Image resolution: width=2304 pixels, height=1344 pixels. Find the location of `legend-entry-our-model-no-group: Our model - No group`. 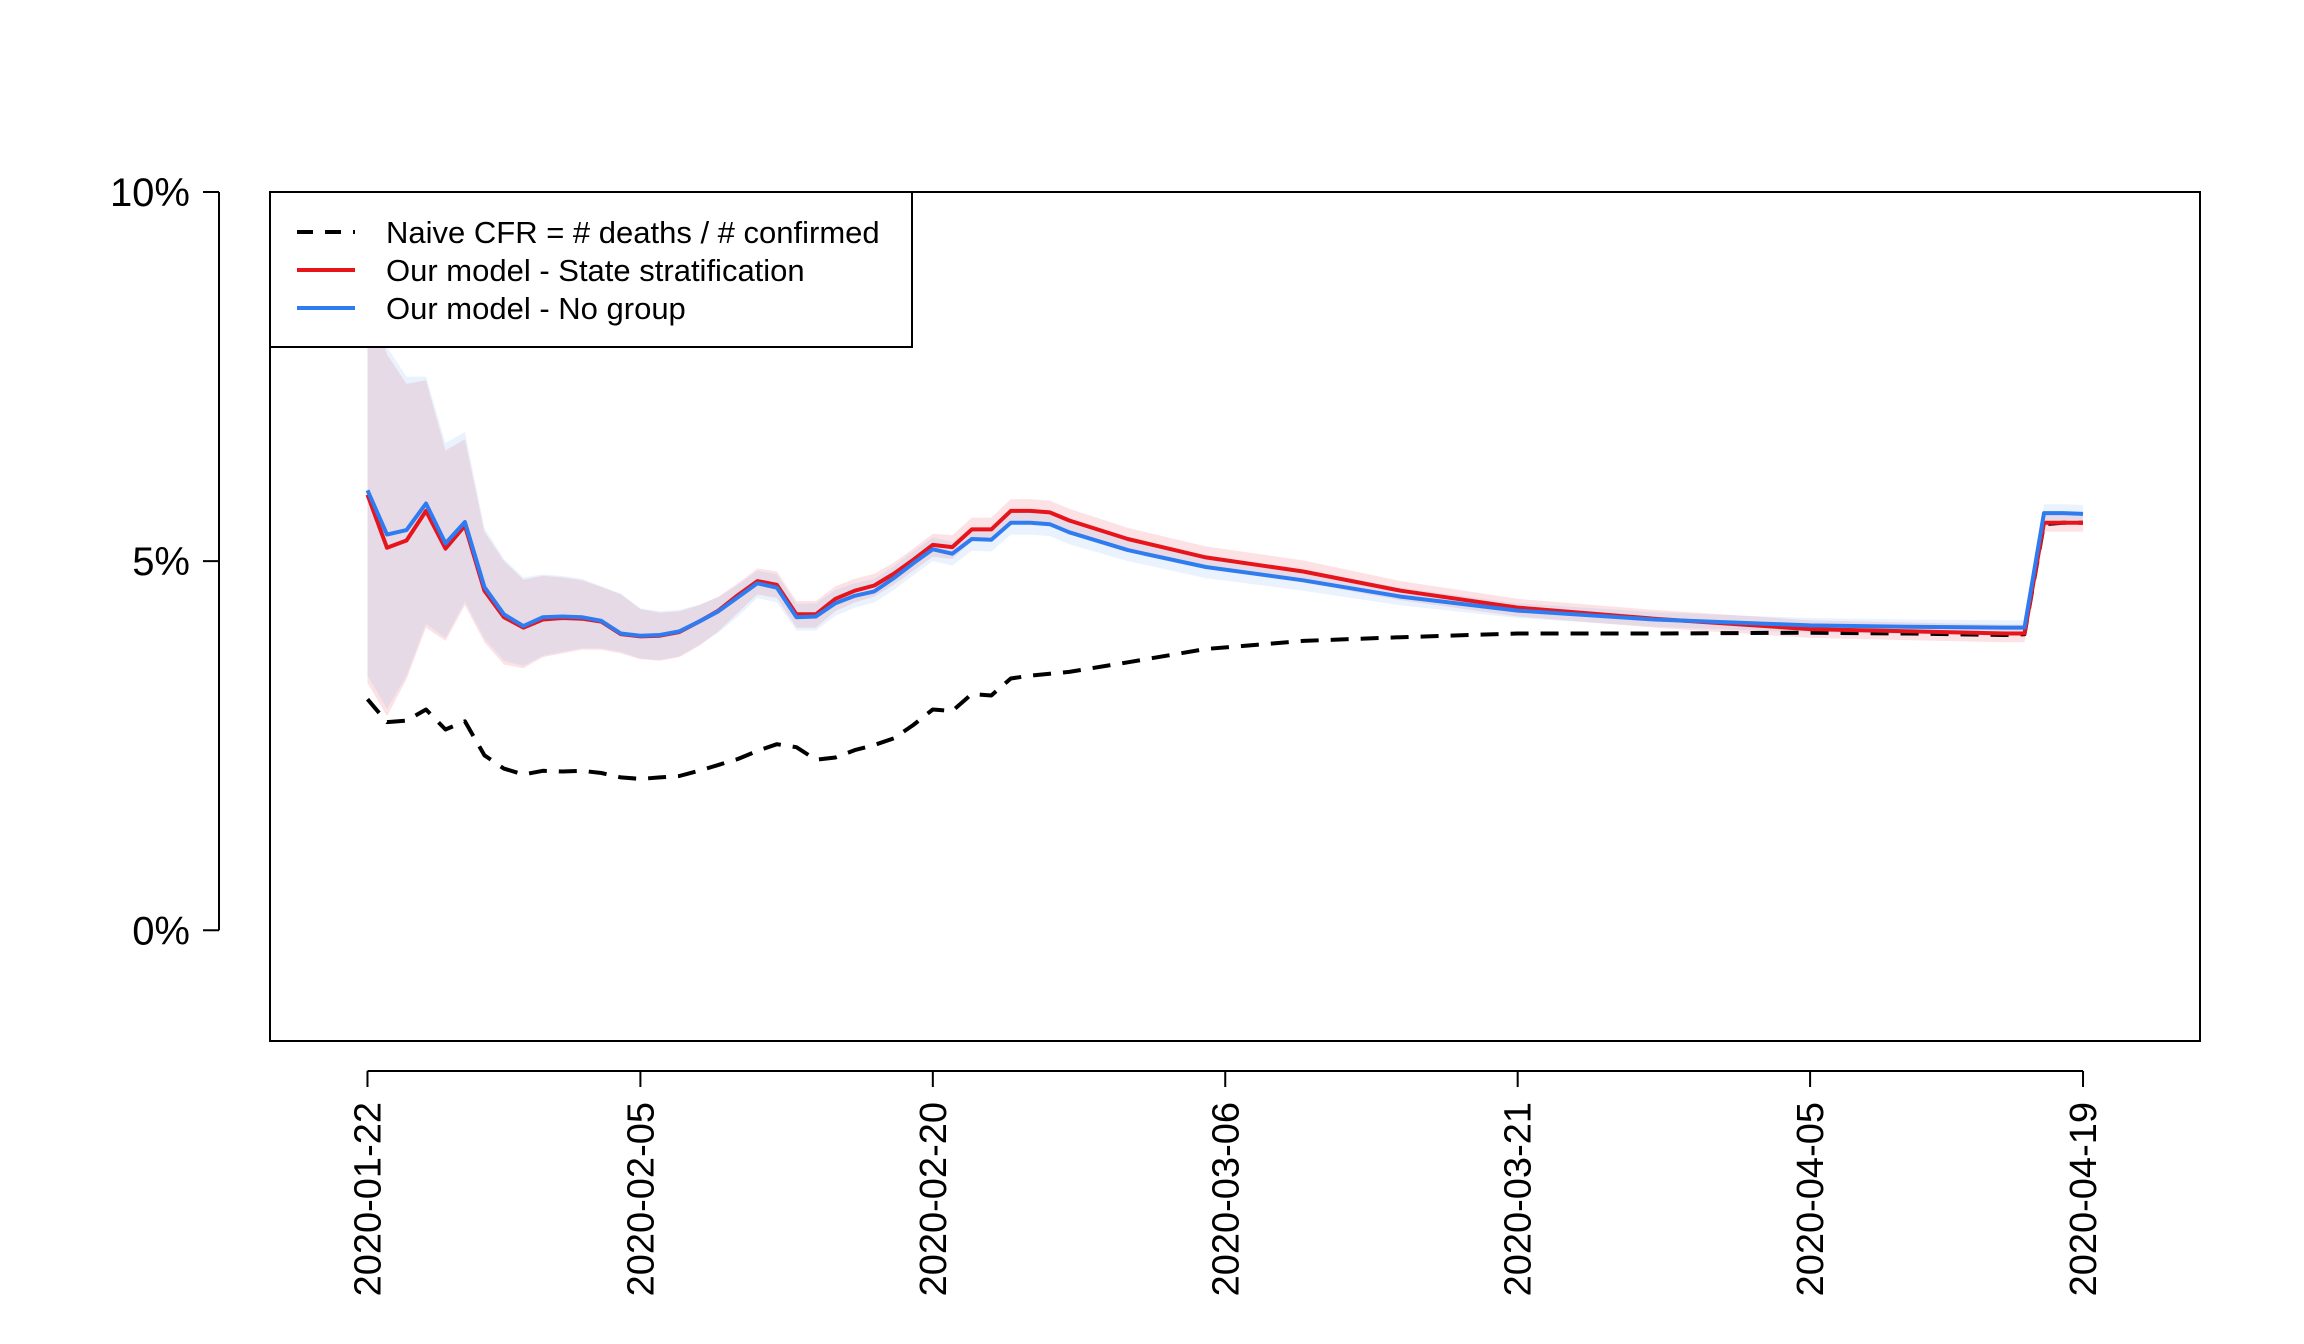

legend-entry-our-model-no-group: Our model - No group is located at coordinates (491, 308).